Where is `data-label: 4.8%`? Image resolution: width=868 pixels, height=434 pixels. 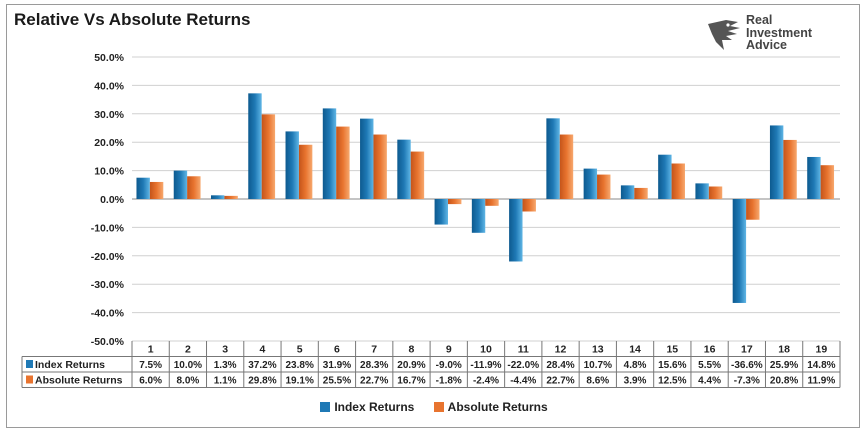
data-label: 4.8% is located at coordinates (635, 365).